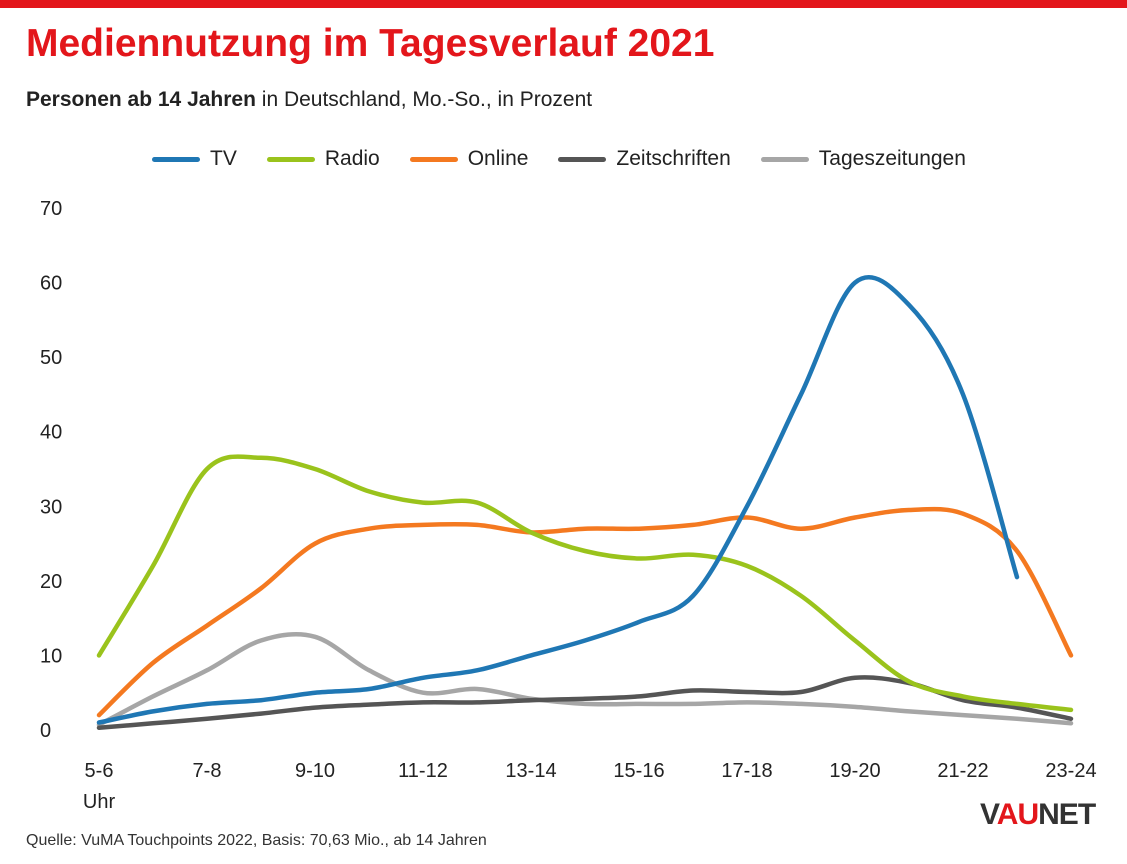 The image size is (1127, 864). What do you see at coordinates (423, 771) in the screenshot?
I see `x-tick-label: 11-12` at bounding box center [423, 771].